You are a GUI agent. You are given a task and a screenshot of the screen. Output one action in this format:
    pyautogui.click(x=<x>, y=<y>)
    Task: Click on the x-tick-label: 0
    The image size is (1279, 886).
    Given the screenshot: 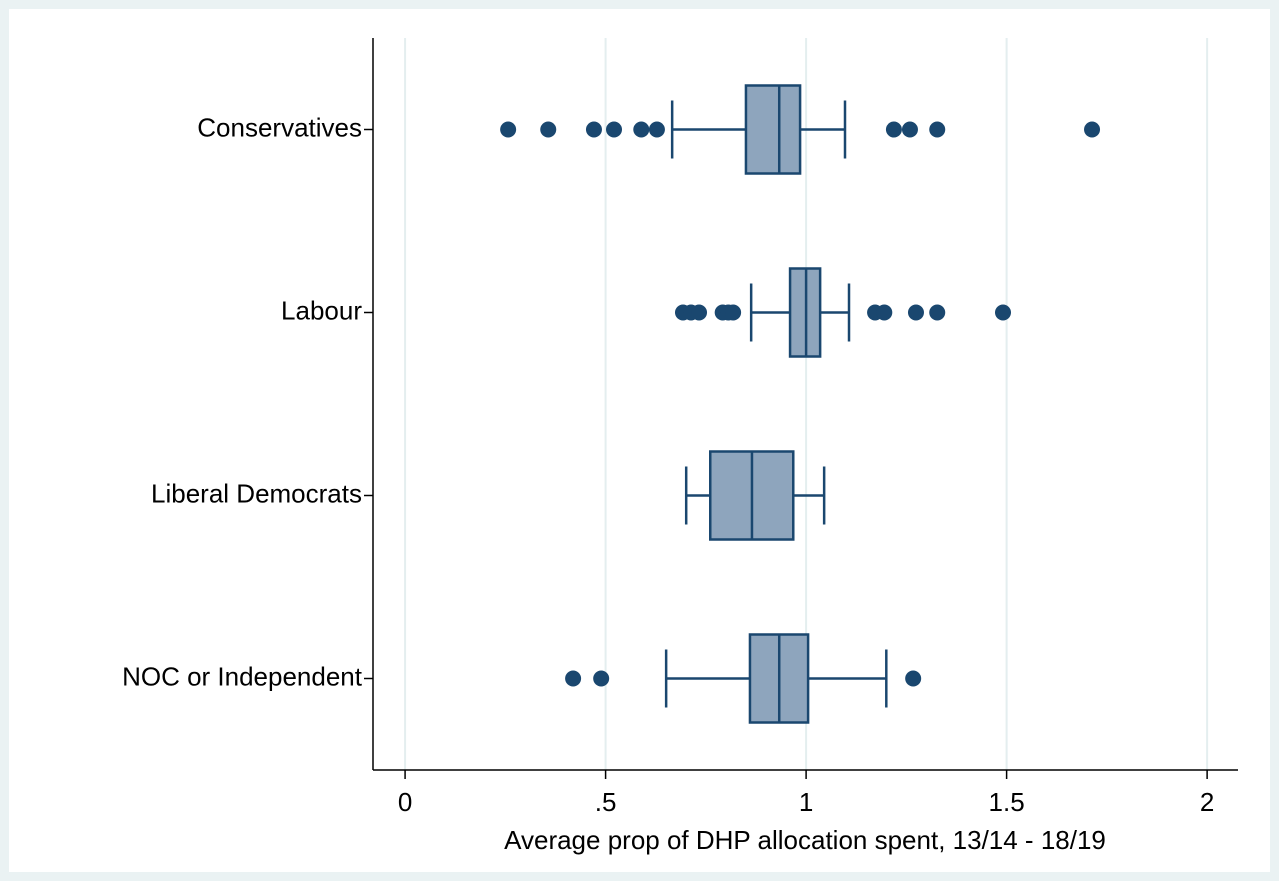 What is the action you would take?
    pyautogui.click(x=405, y=802)
    